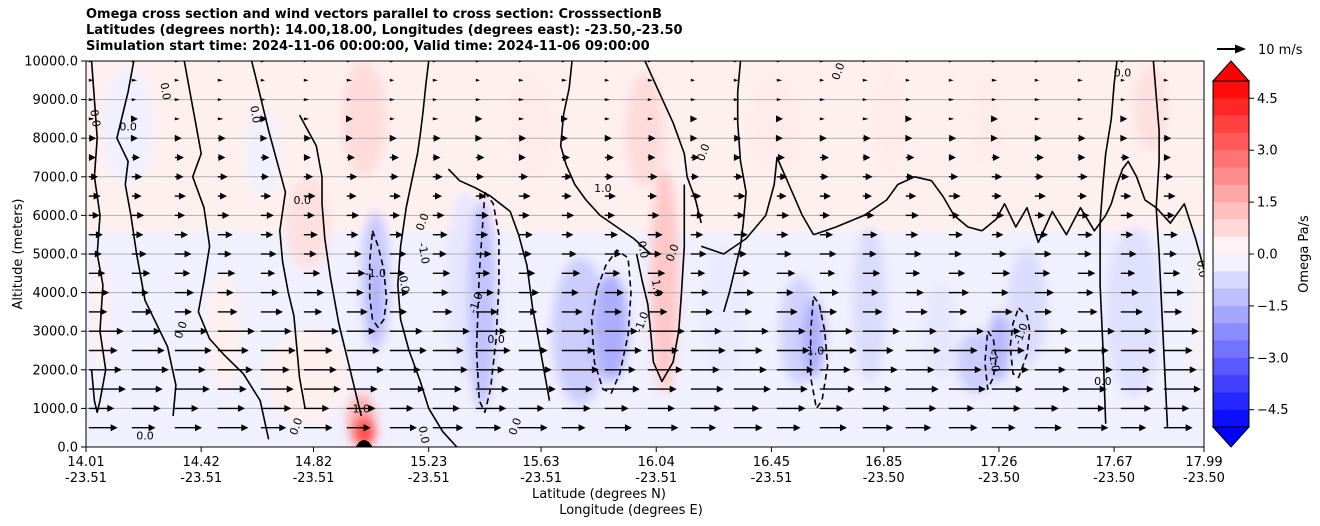  Describe the element at coordinates (662, 389) in the screenshot. I see `wind-vector-r3-c13` at that location.